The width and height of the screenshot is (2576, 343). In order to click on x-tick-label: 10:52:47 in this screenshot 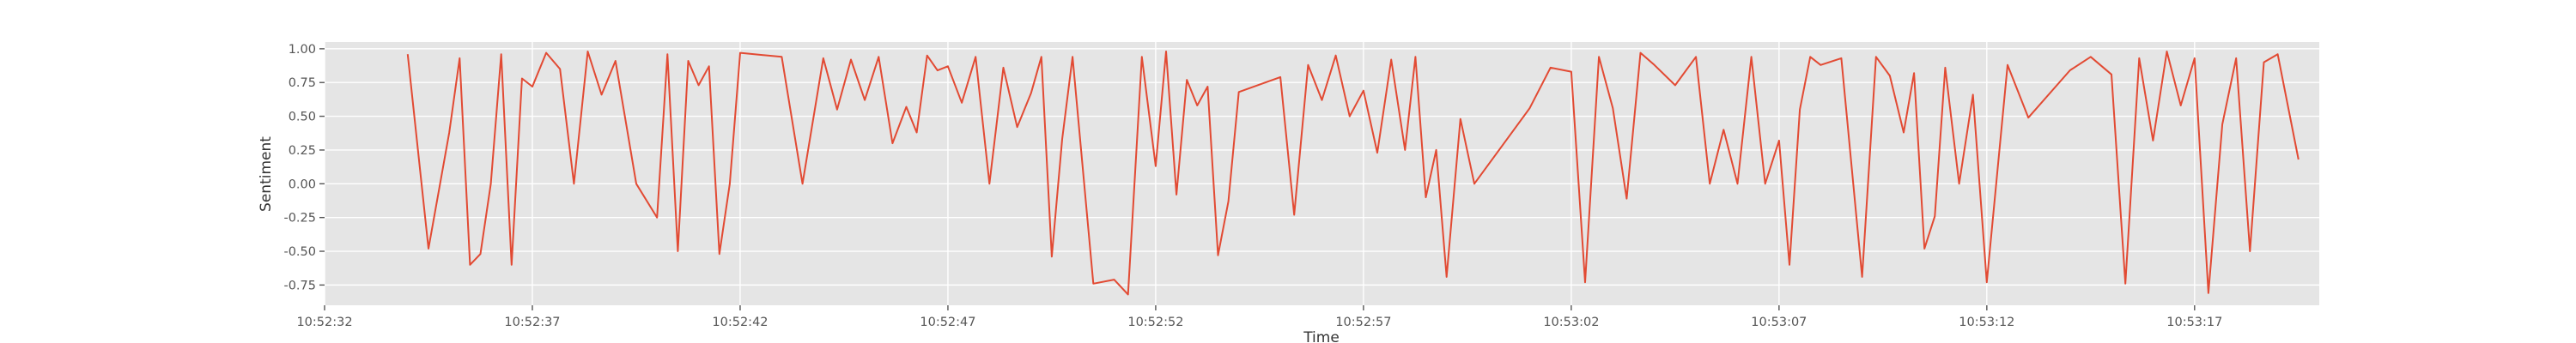, I will do `click(947, 322)`.